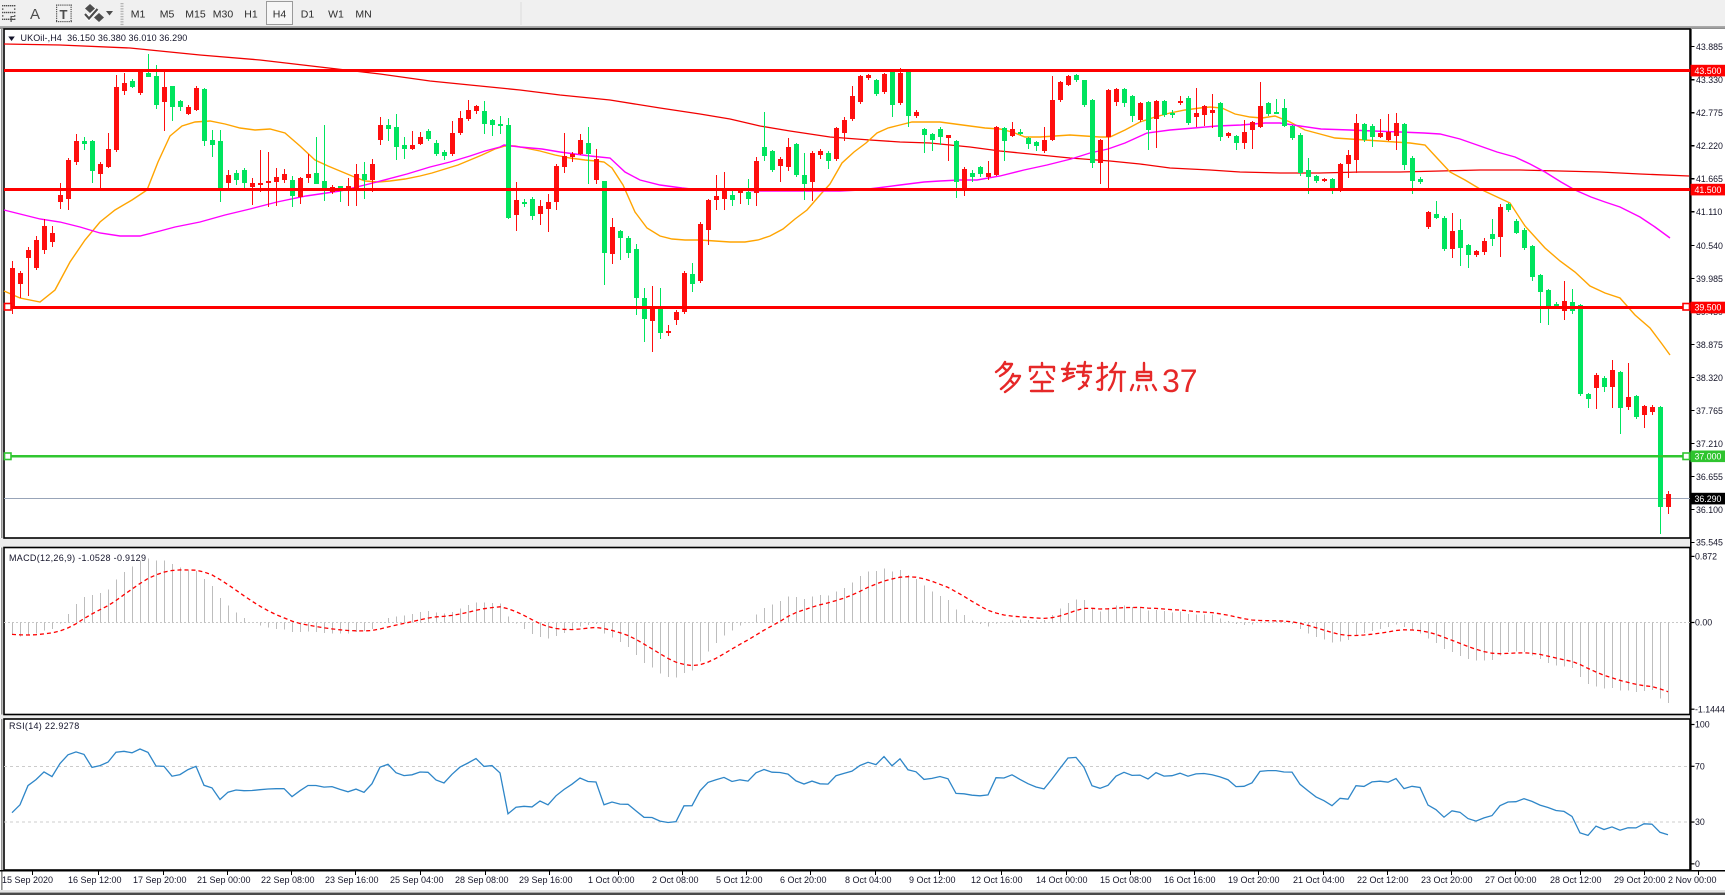  Describe the element at coordinates (1640, 880) in the screenshot. I see `svg-text: 29 Oct 20:00` at that location.